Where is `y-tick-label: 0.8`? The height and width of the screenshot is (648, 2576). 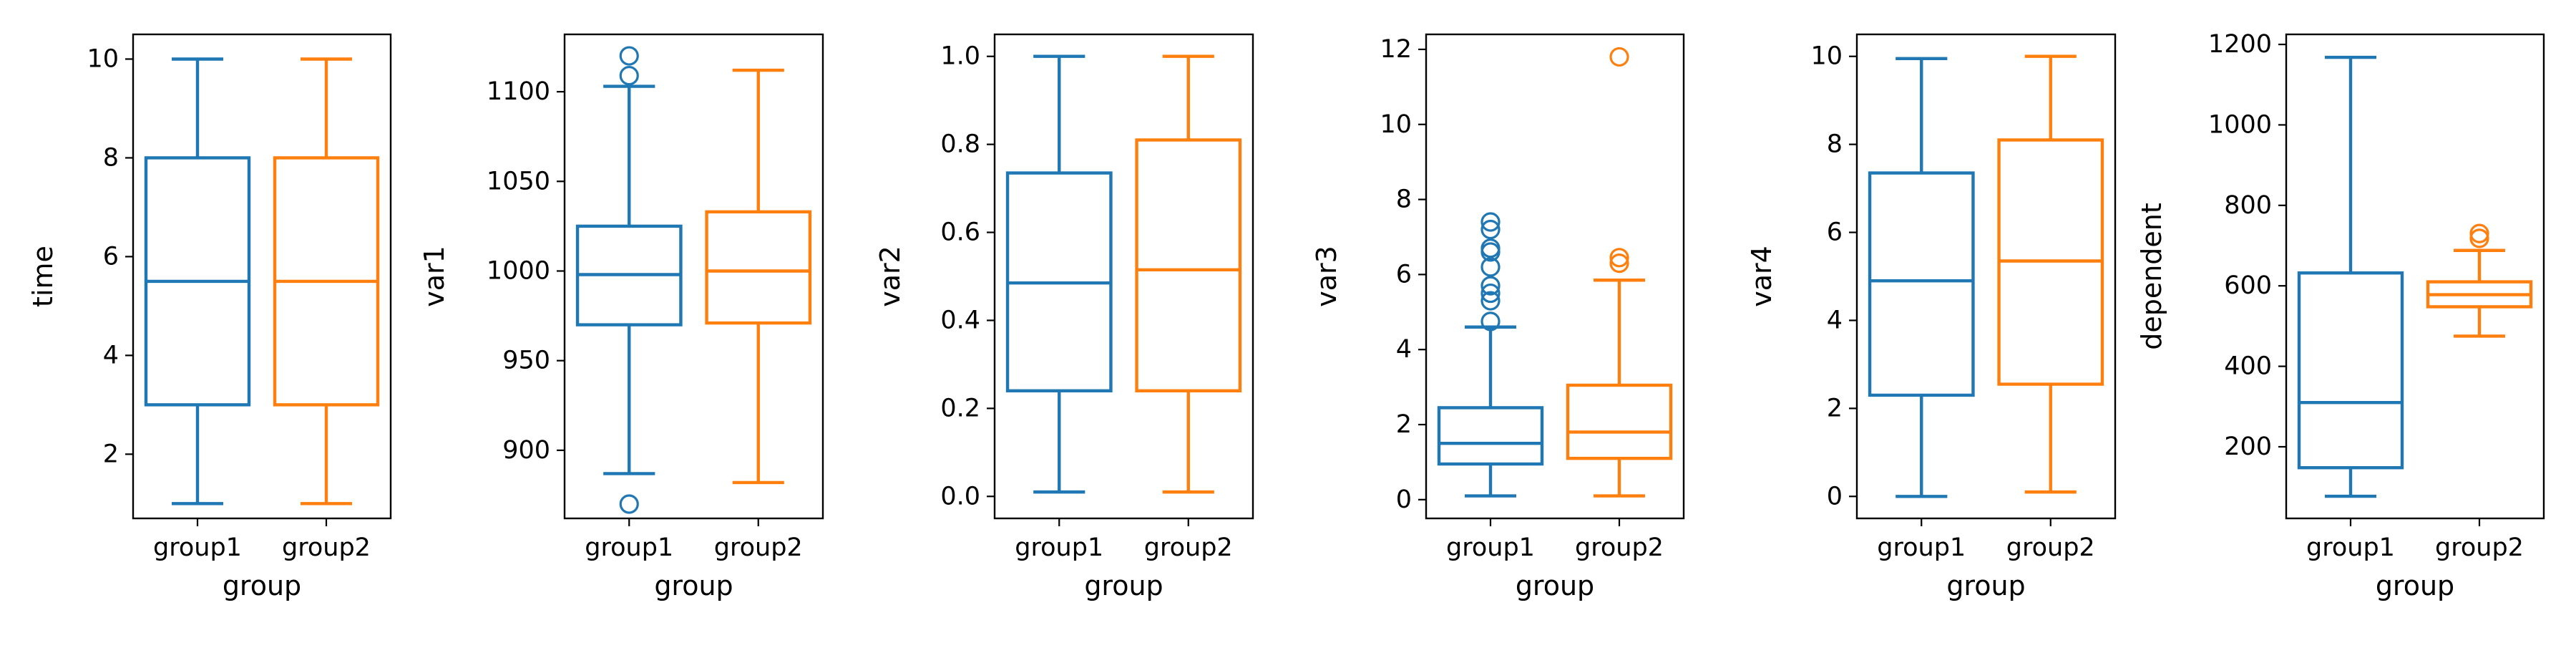 y-tick-label: 0.8 is located at coordinates (960, 145).